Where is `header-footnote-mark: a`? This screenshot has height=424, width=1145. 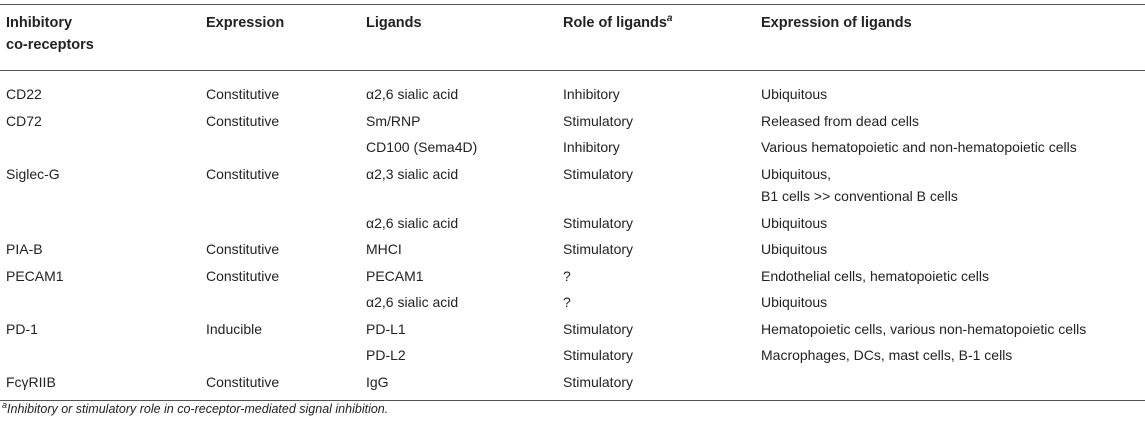 header-footnote-mark: a is located at coordinates (669, 19).